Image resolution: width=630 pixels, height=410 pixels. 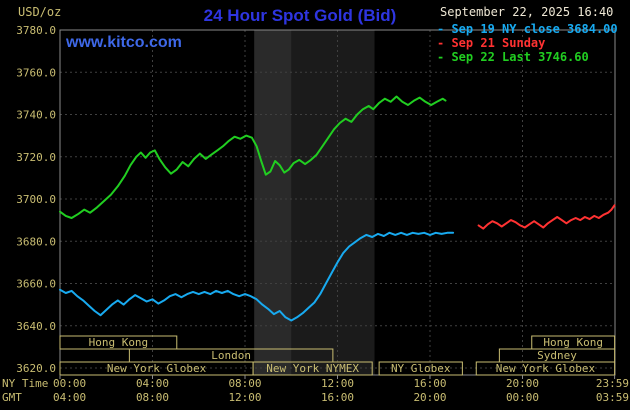 What do you see at coordinates (522, 383) in the screenshot?
I see `x-tick-label-ny: 20:00` at bounding box center [522, 383].